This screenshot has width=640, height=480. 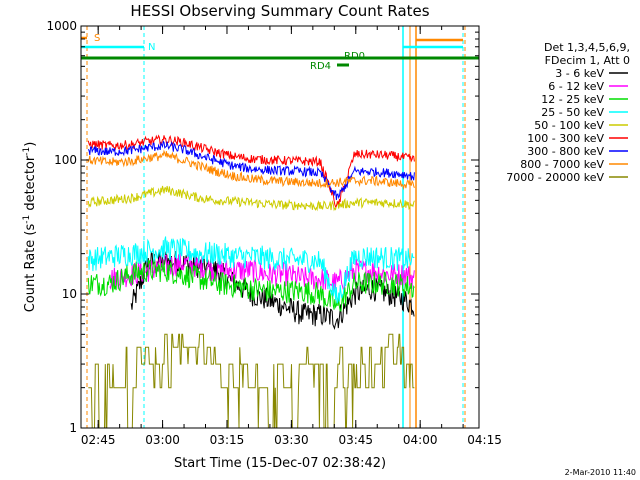 What do you see at coordinates (320, 66) in the screenshot?
I see `annotation-rd4: RD4` at bounding box center [320, 66].